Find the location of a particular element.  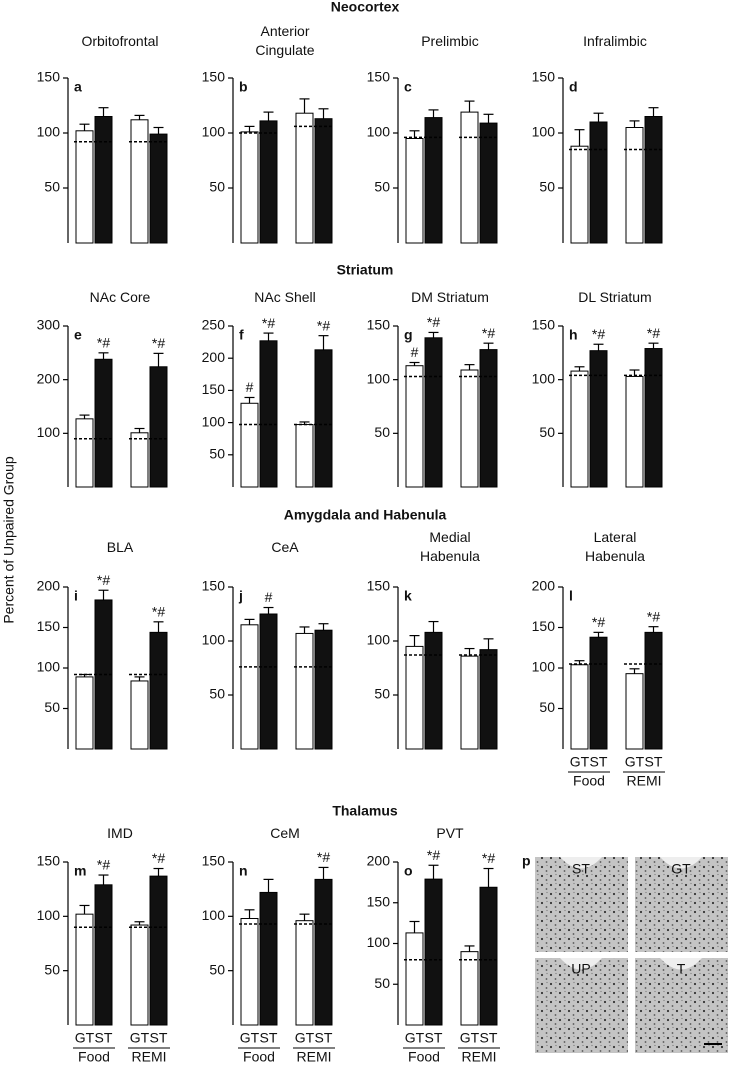

panel-title: DM Striatum is located at coordinates (450, 296).